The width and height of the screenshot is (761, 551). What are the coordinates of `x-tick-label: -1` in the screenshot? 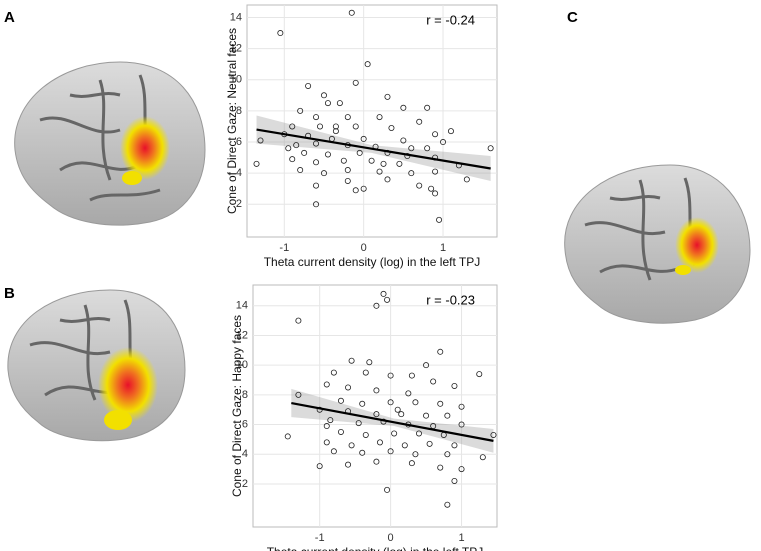 It's located at (320, 538).